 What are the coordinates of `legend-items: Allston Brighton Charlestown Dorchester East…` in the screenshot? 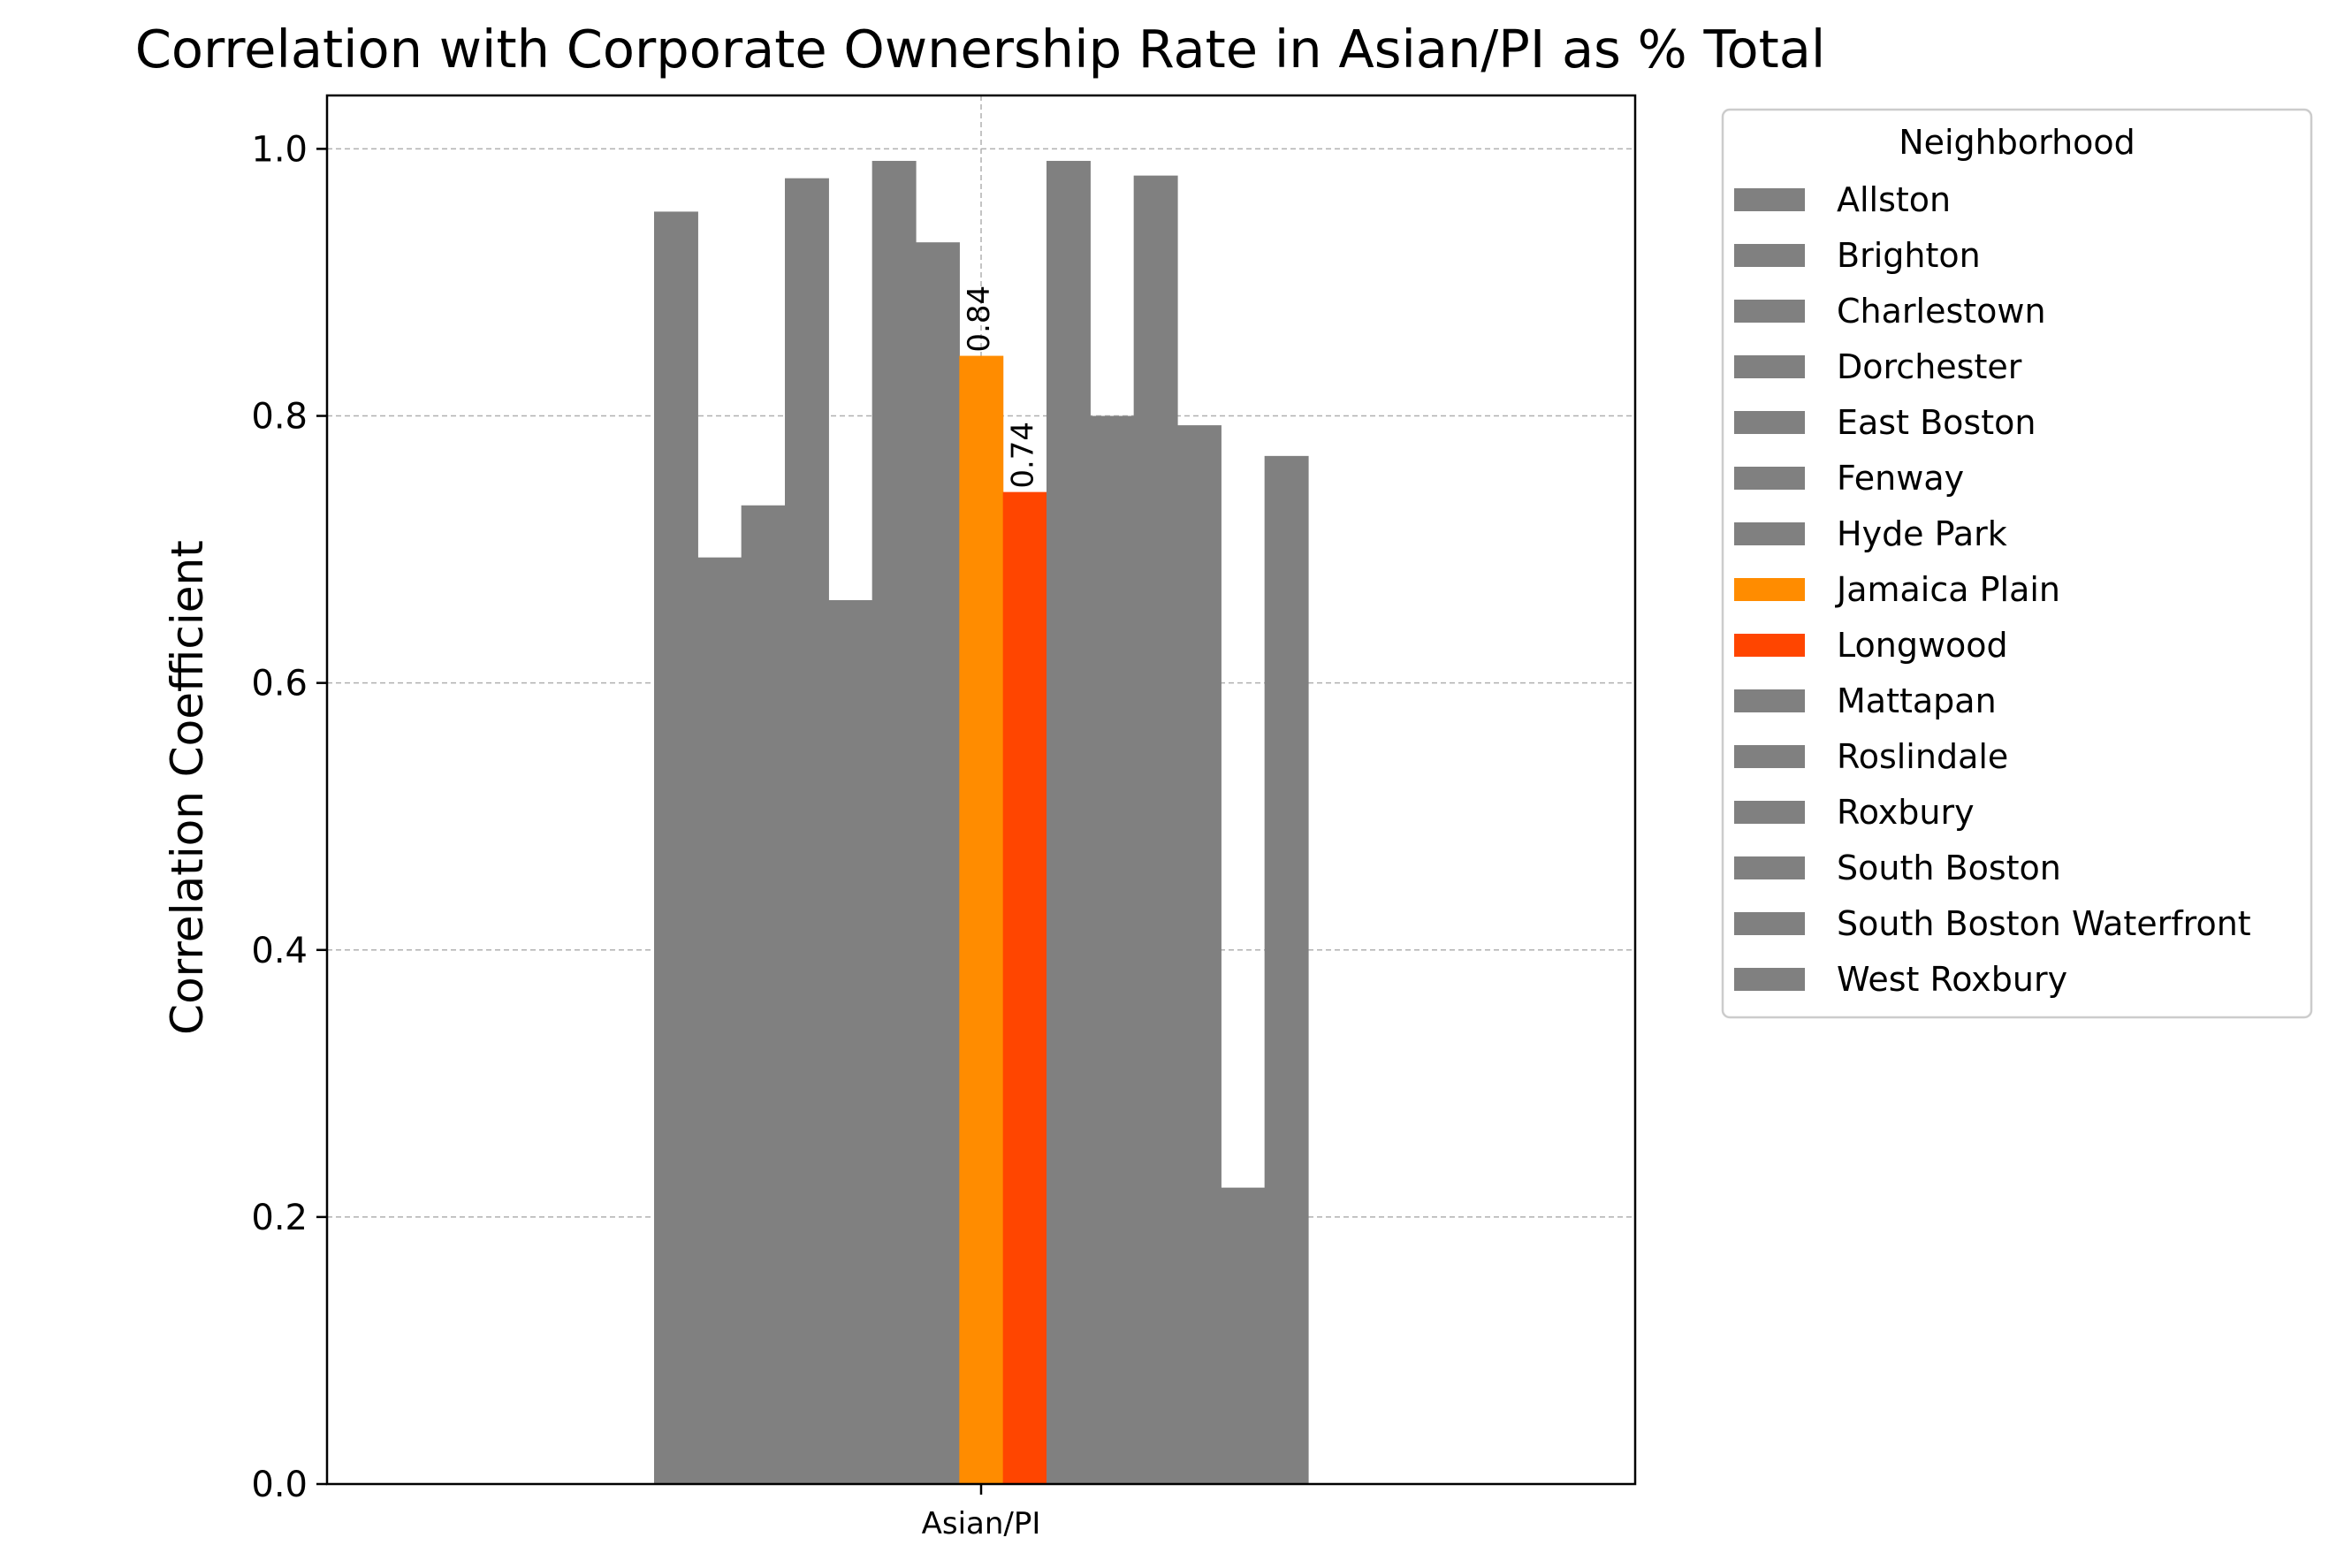 It's located at (1992, 590).